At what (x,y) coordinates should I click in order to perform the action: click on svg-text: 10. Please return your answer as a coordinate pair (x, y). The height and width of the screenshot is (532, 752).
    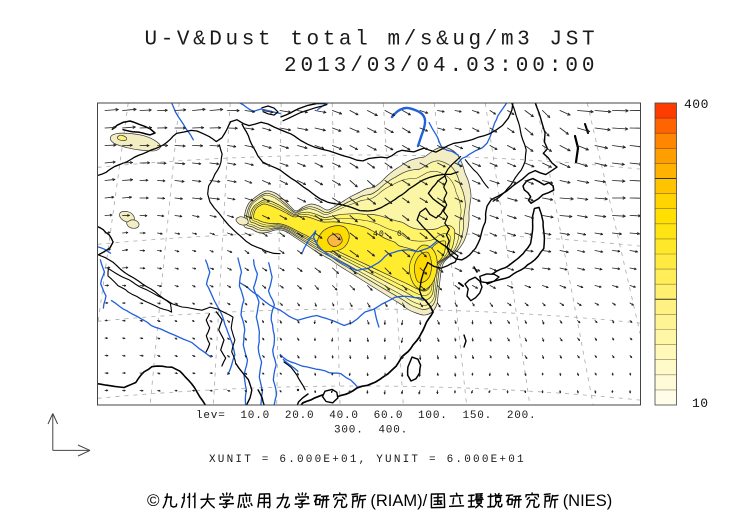
    Looking at the image, I should click on (700, 403).